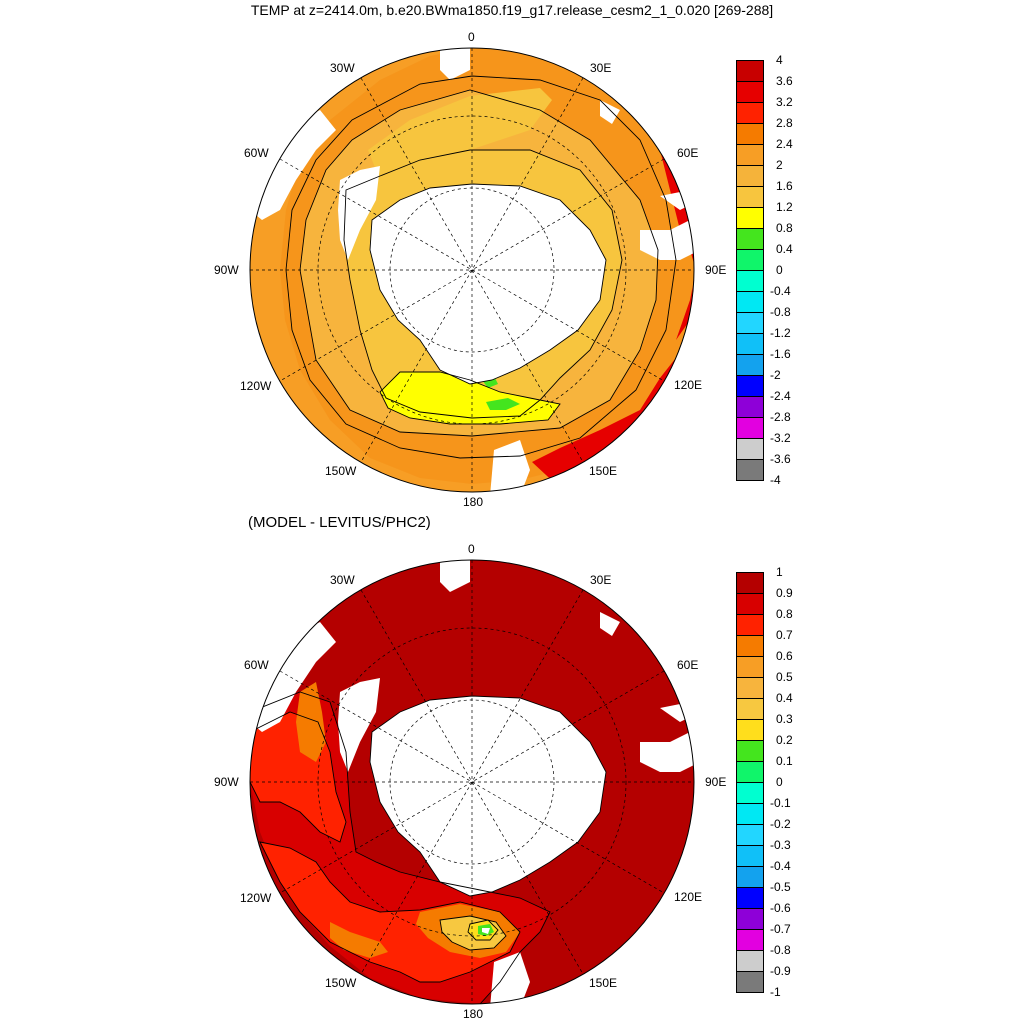 This screenshot has height=1024, width=1024. Describe the element at coordinates (780, 824) in the screenshot. I see `colorbar-tick-label: -0.2` at that location.